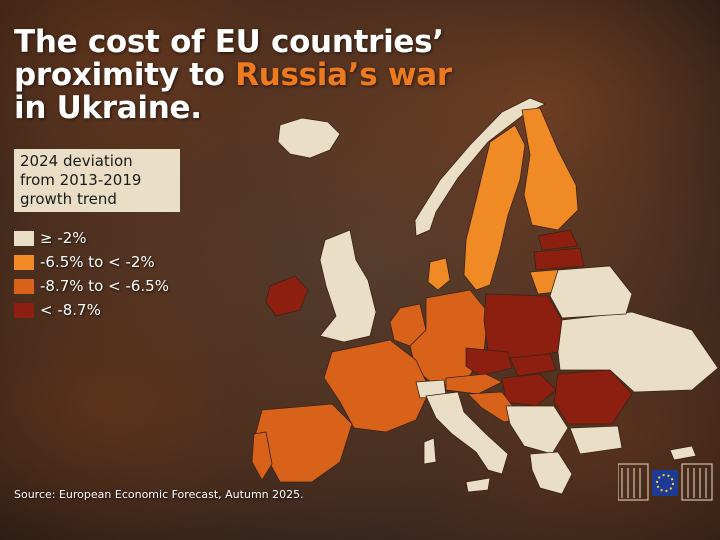  I want to click on european-commission-logo, so click(665, 482).